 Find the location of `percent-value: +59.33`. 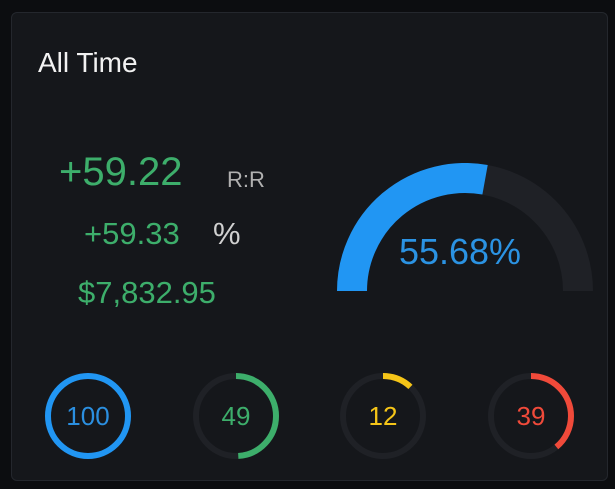

percent-value: +59.33 is located at coordinates (132, 233).